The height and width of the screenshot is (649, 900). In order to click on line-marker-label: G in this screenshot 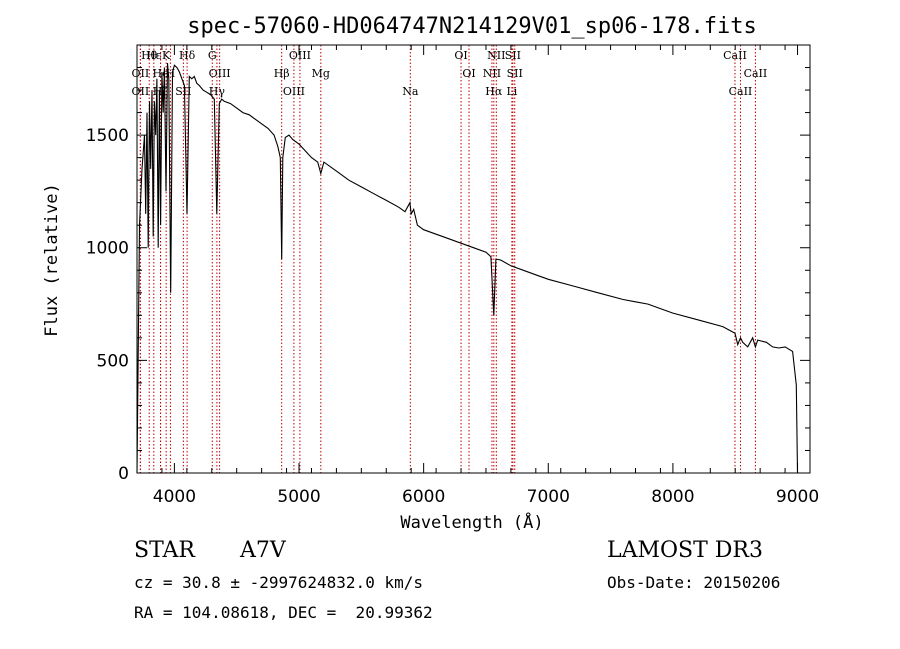, I will do `click(212, 55)`.